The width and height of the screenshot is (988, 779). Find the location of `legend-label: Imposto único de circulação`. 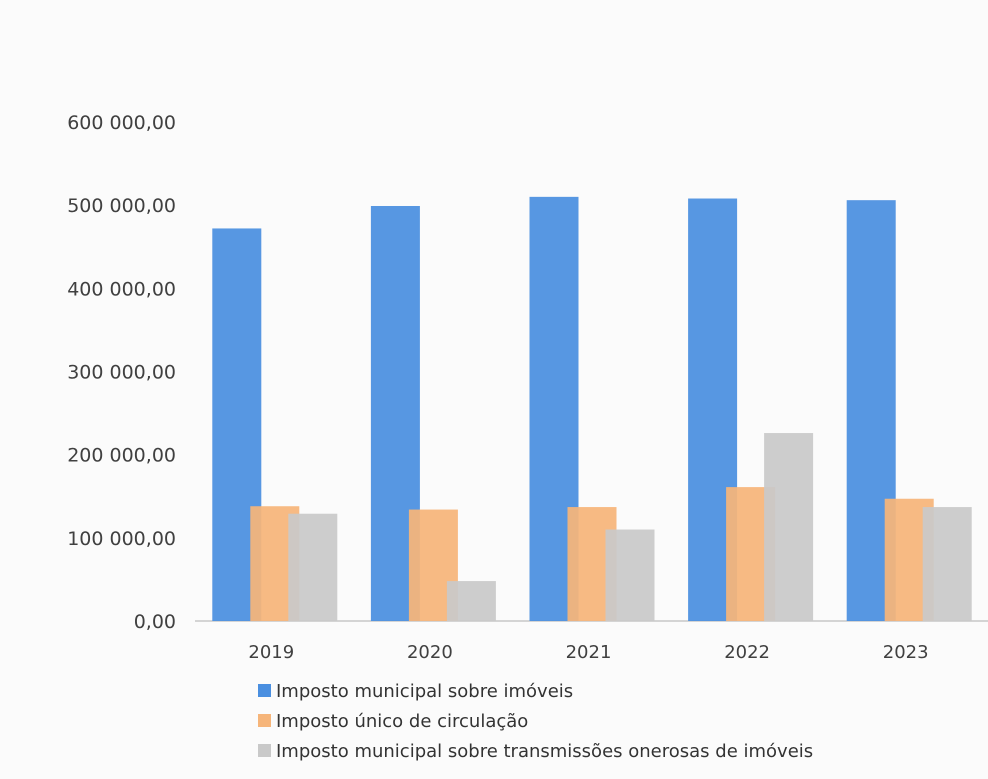

legend-label: Imposto único de circulação is located at coordinates (402, 721).